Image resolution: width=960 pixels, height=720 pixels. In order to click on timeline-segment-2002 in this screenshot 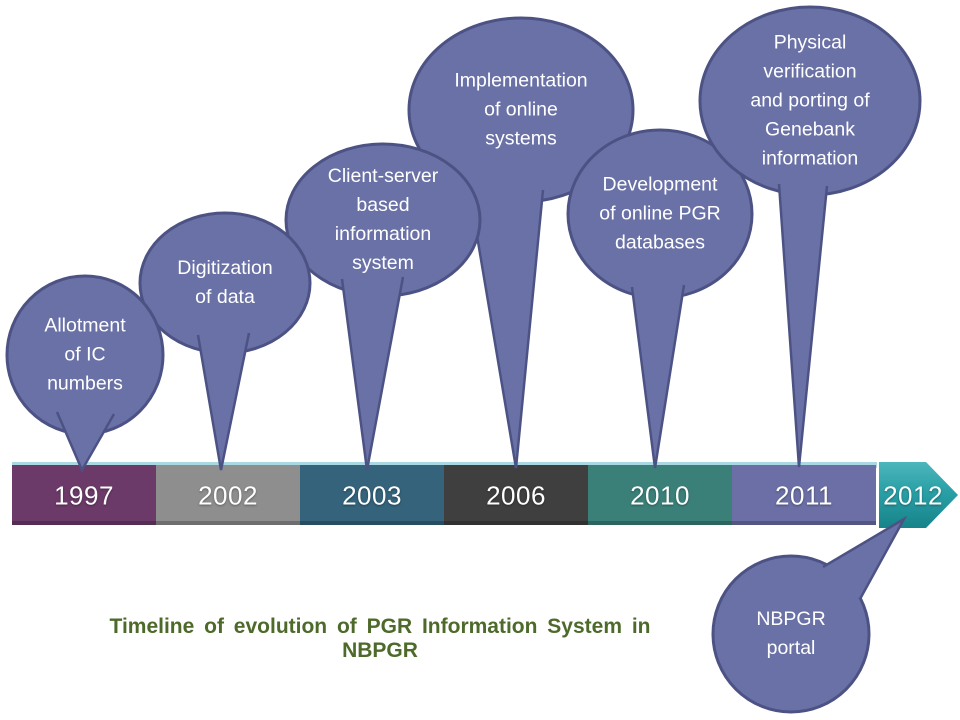, I will do `click(228, 495)`.